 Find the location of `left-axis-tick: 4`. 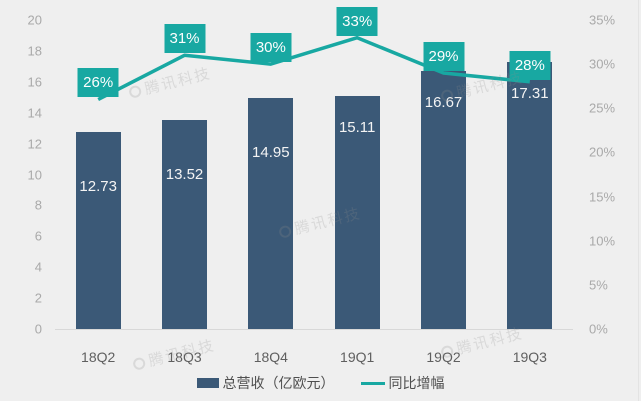

left-axis-tick: 4 is located at coordinates (38, 267).